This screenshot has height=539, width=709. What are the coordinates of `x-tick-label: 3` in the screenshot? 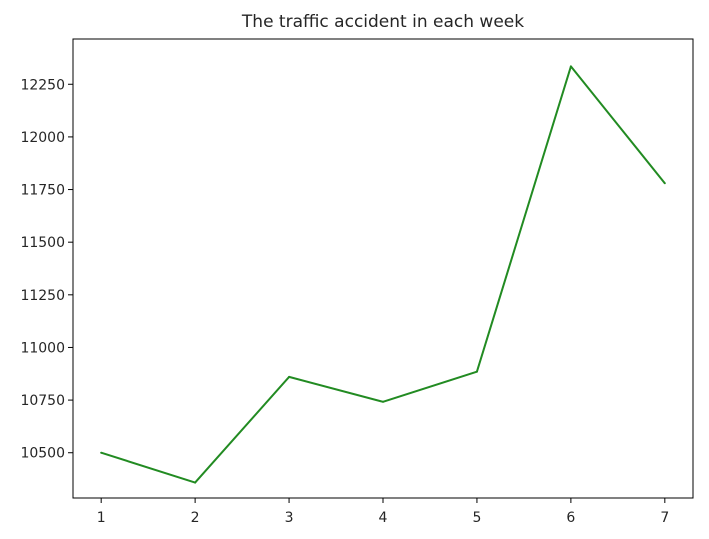 It's located at (289, 518).